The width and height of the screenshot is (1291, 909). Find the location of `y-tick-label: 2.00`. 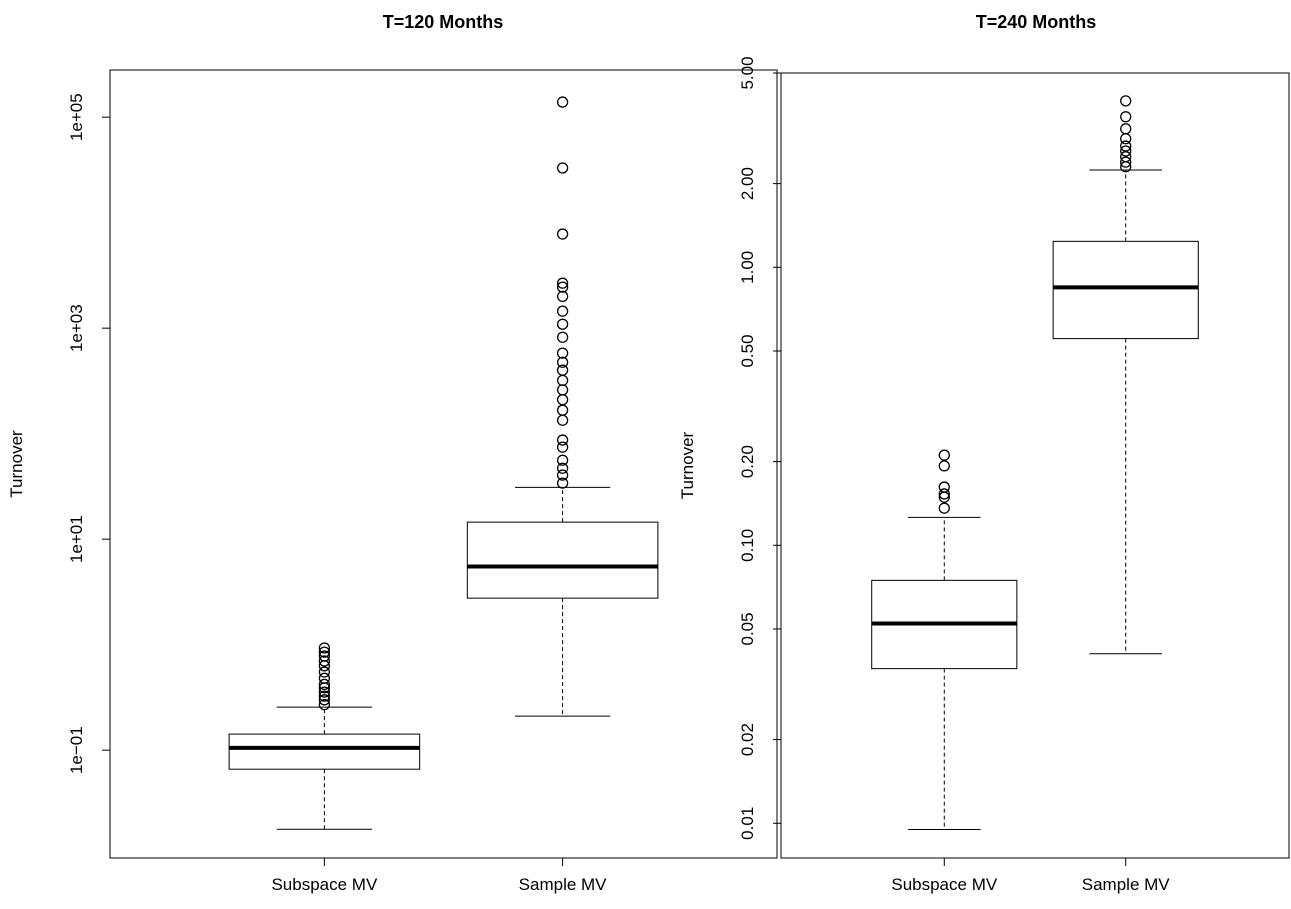

y-tick-label: 2.00 is located at coordinates (747, 183).